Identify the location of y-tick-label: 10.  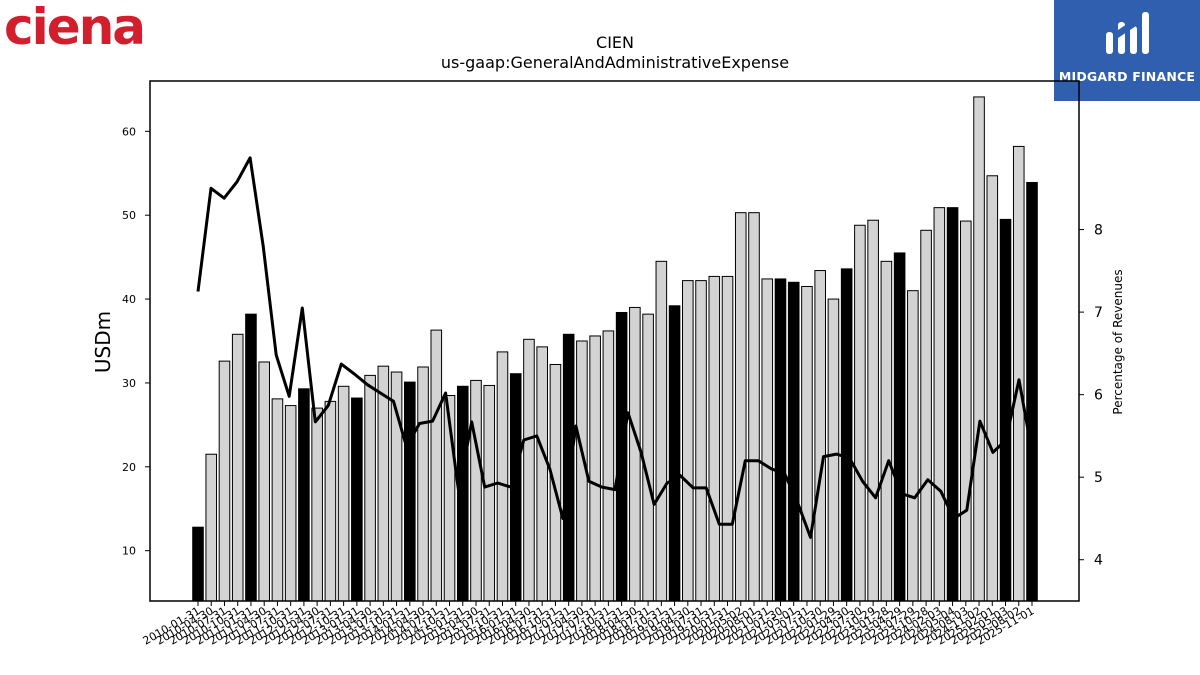
(129, 551).